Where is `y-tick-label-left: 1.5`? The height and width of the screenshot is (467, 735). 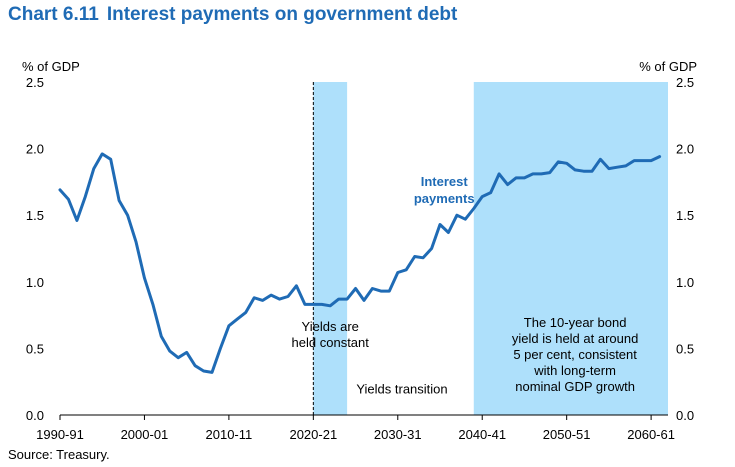 y-tick-label-left: 1.5 is located at coordinates (35, 215).